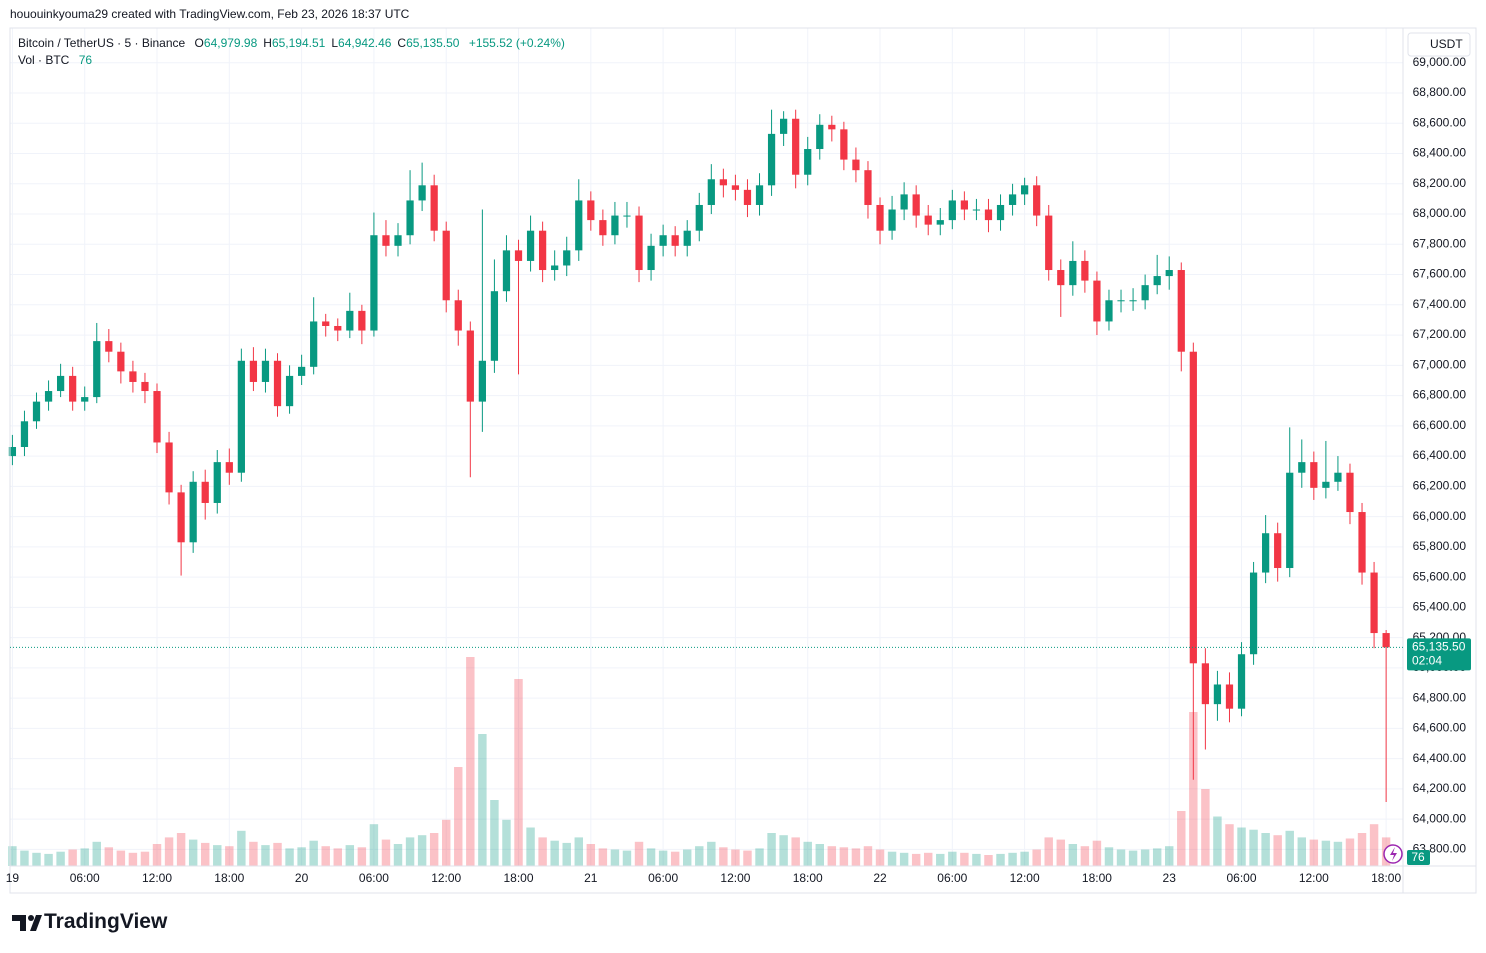 The height and width of the screenshot is (953, 1486). I want to click on logo-mark, so click(36, 923).